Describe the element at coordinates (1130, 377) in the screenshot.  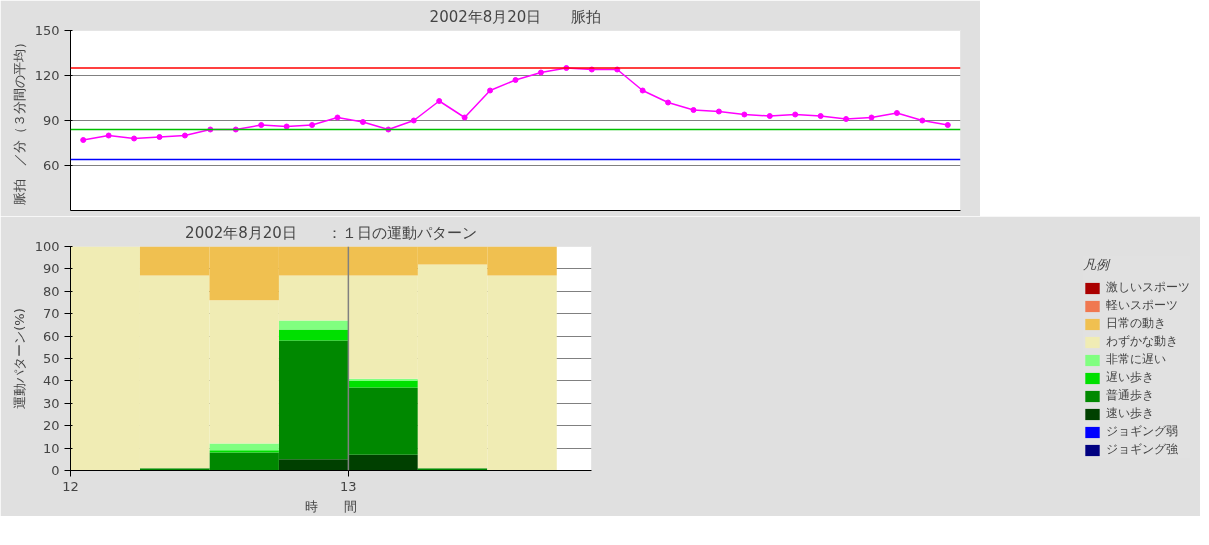
I see `legend-label: 遅い歩き` at that location.